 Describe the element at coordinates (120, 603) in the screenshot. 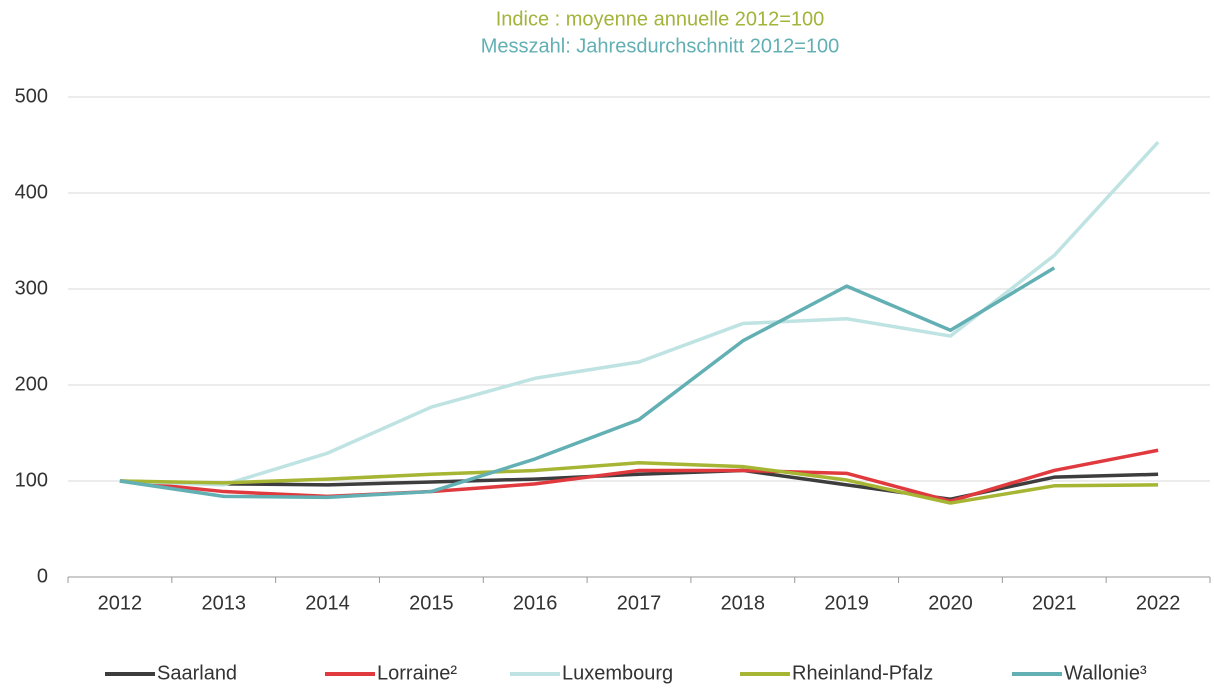

I see `x-tick-label: 2012` at that location.